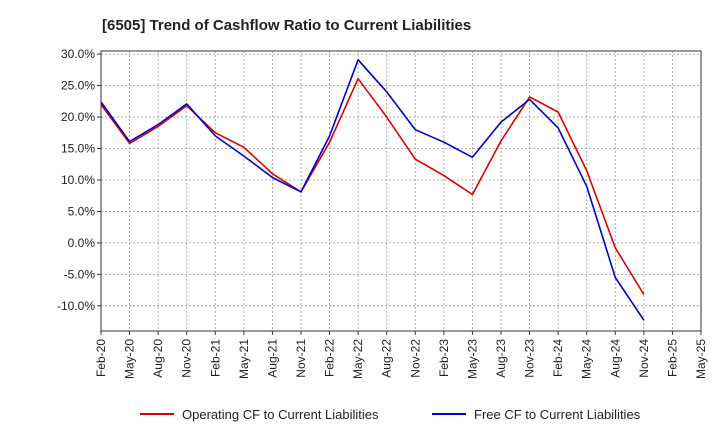  I want to click on y-tick-label: 30.0%, so click(78, 54).